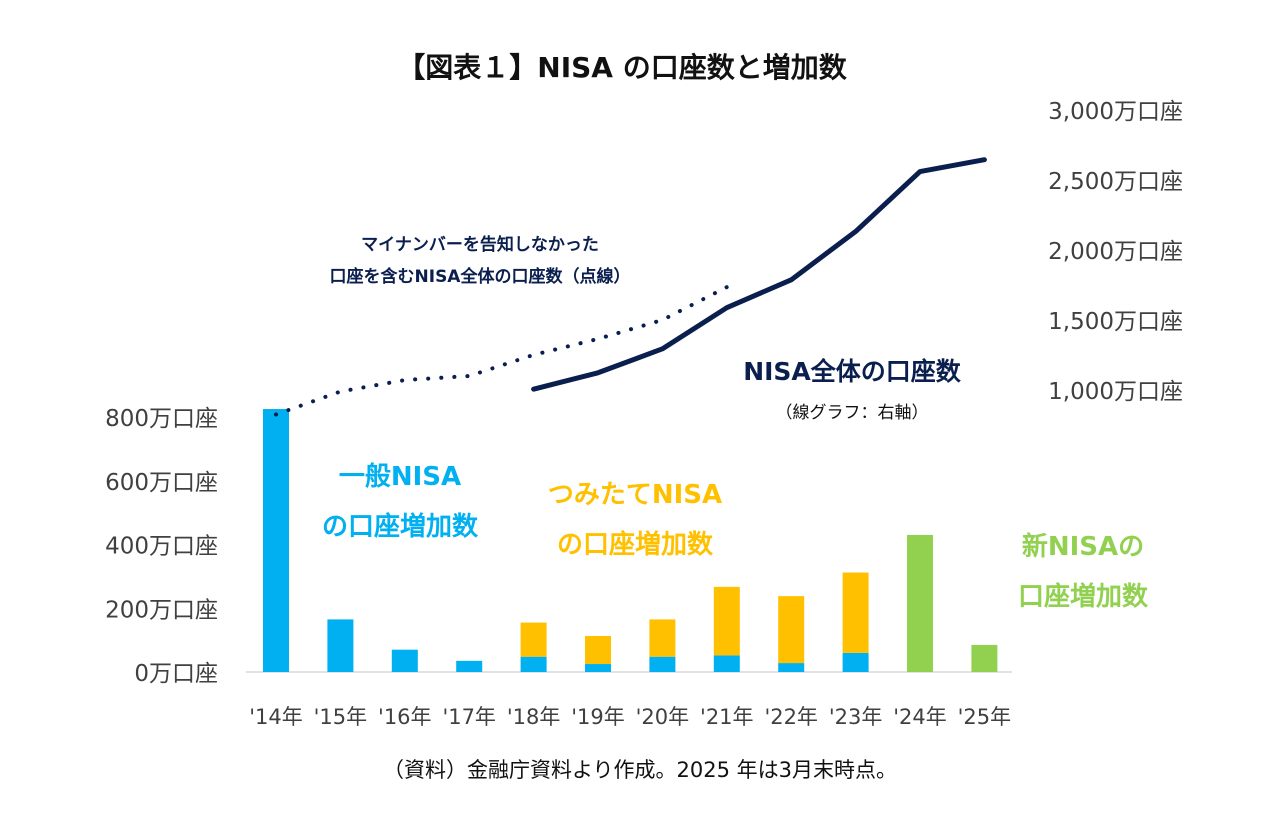  Describe the element at coordinates (635, 495) in the screenshot. I see `tsumitate-label-1: つみたてNISA` at that location.